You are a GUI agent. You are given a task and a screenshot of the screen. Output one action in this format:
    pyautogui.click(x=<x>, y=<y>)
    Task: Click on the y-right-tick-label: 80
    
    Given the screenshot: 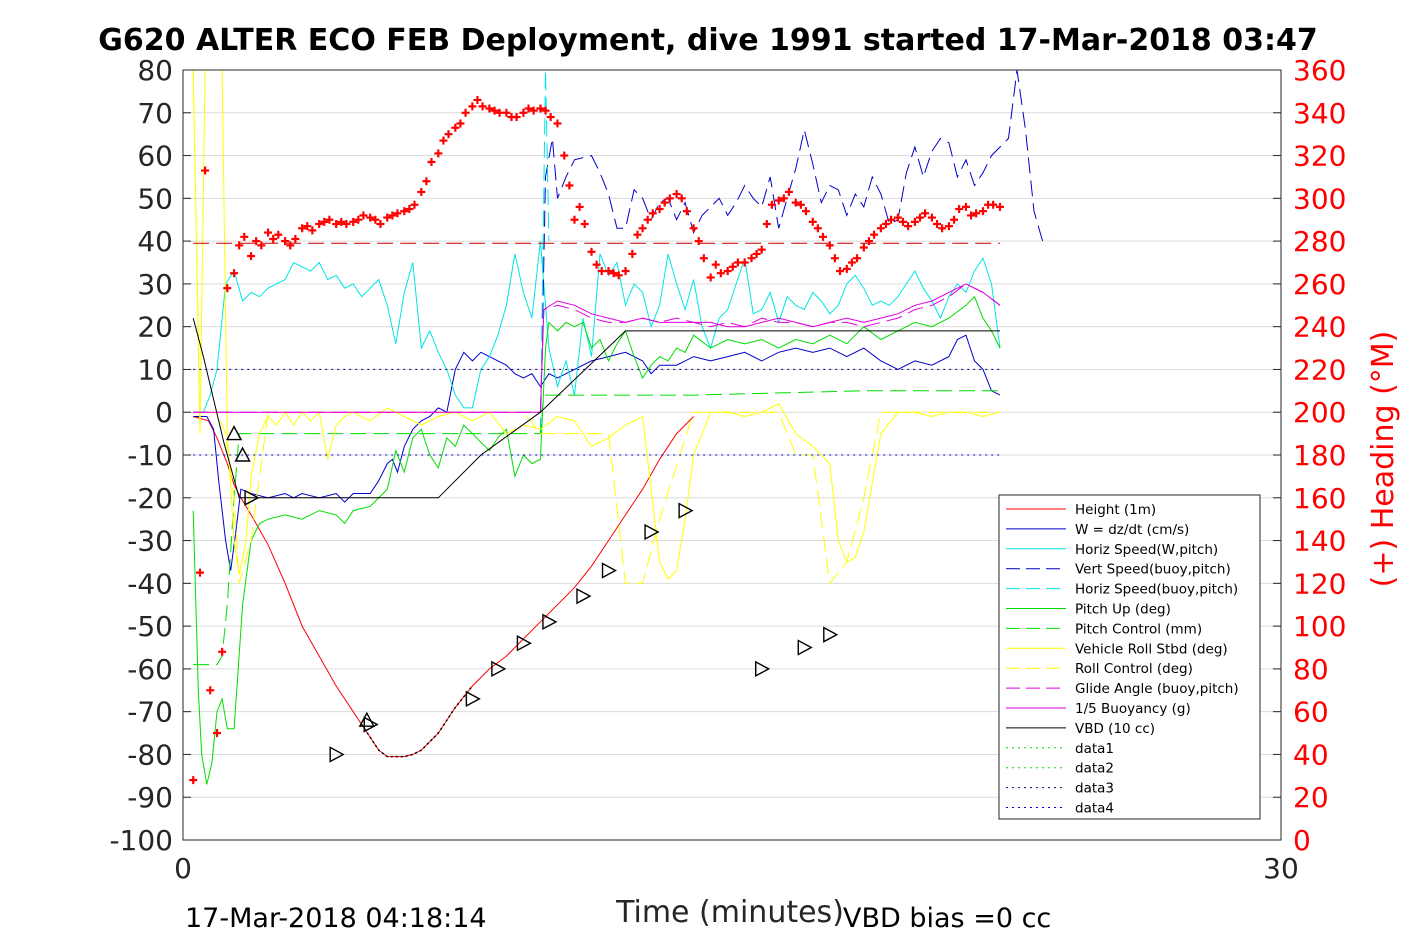 What is the action you would take?
    pyautogui.click(x=1311, y=669)
    